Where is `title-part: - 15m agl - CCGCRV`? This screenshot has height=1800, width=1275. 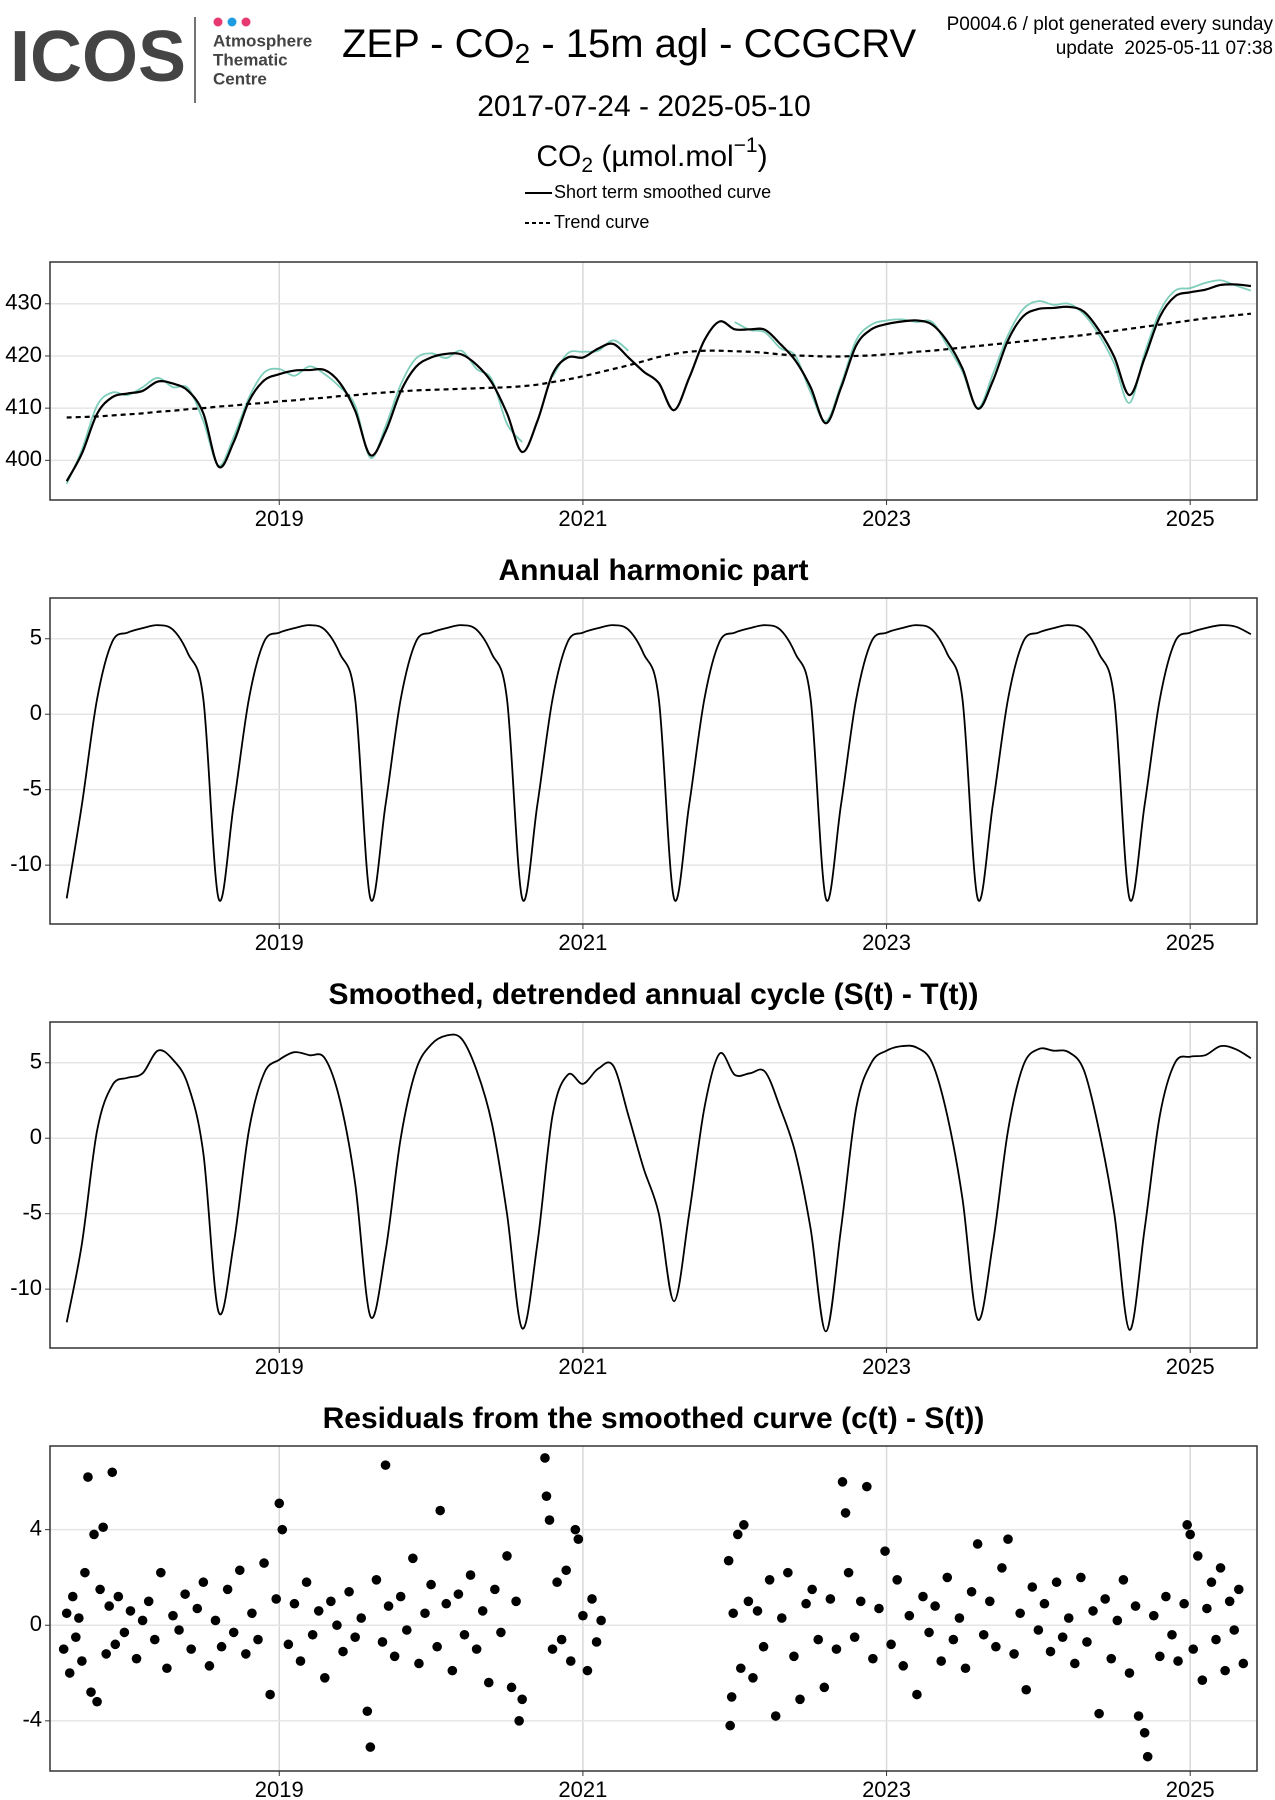
title-part: - 15m agl - CCGCRV is located at coordinates (723, 44).